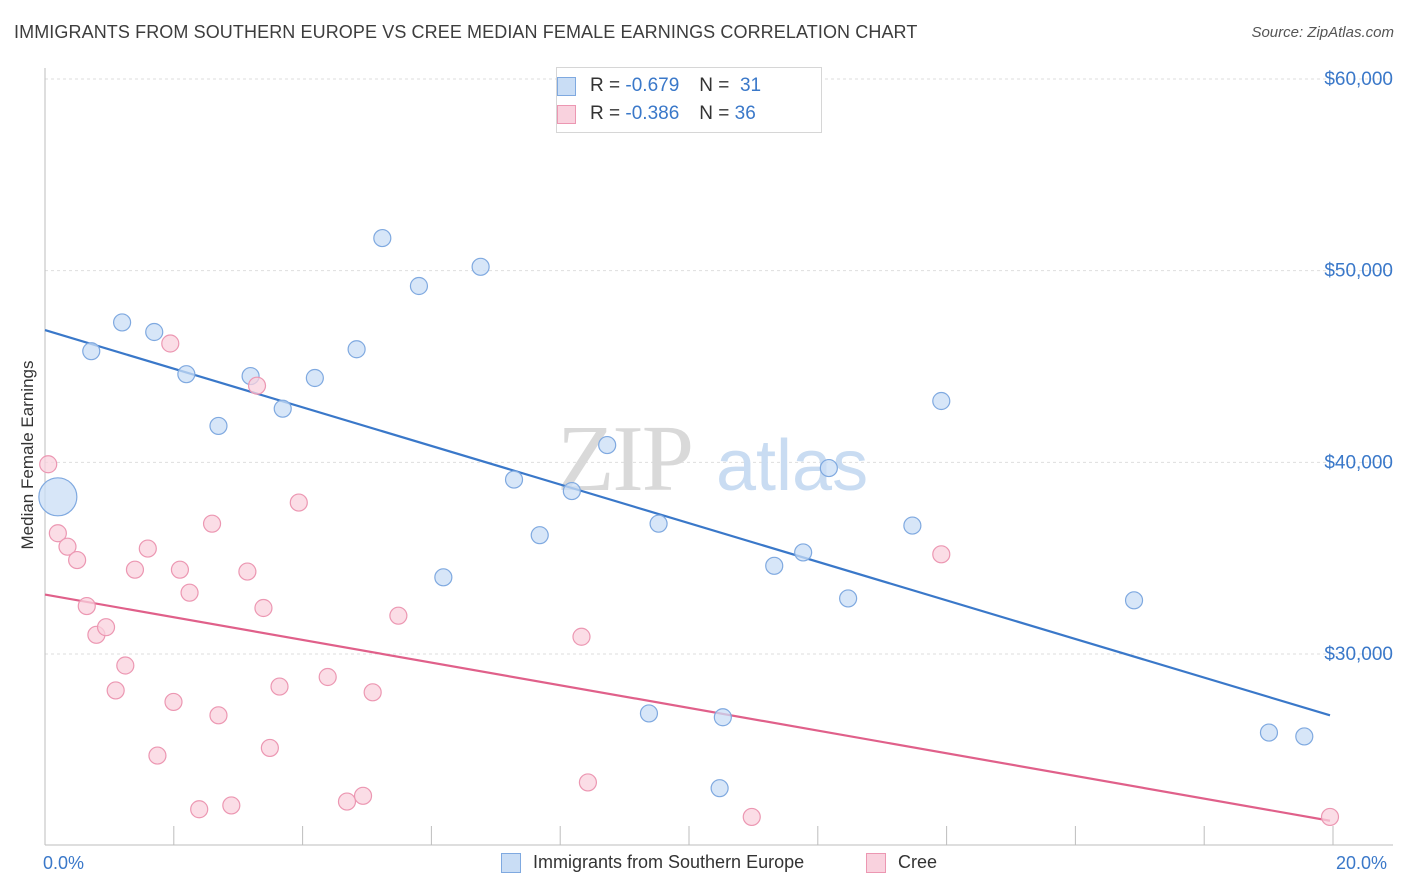 The image size is (1406, 892). I want to click on legend-row-blue: R = -0.679 N = 31, so click(659, 86).